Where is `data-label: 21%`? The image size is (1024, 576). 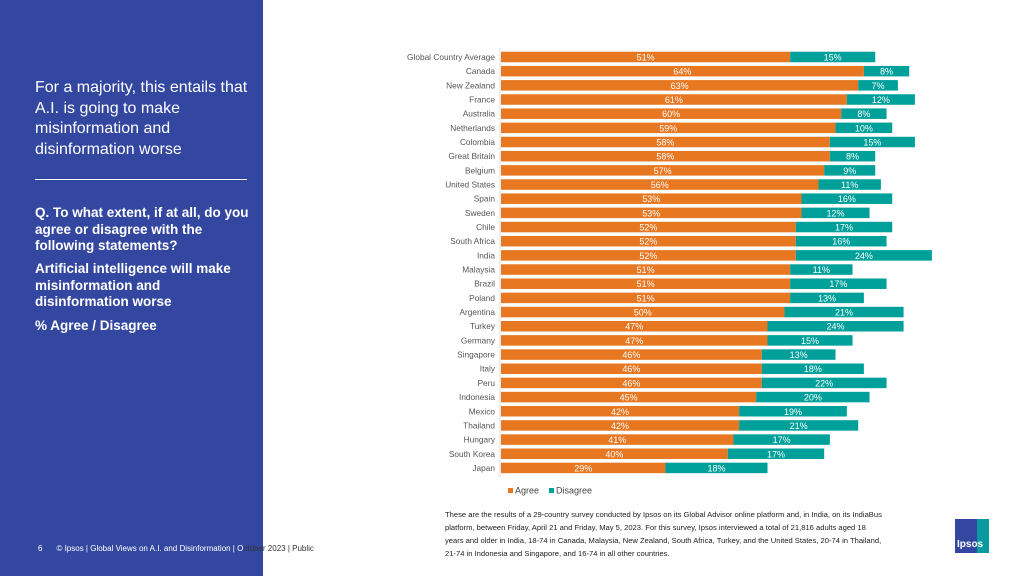
data-label: 21% is located at coordinates (844, 313).